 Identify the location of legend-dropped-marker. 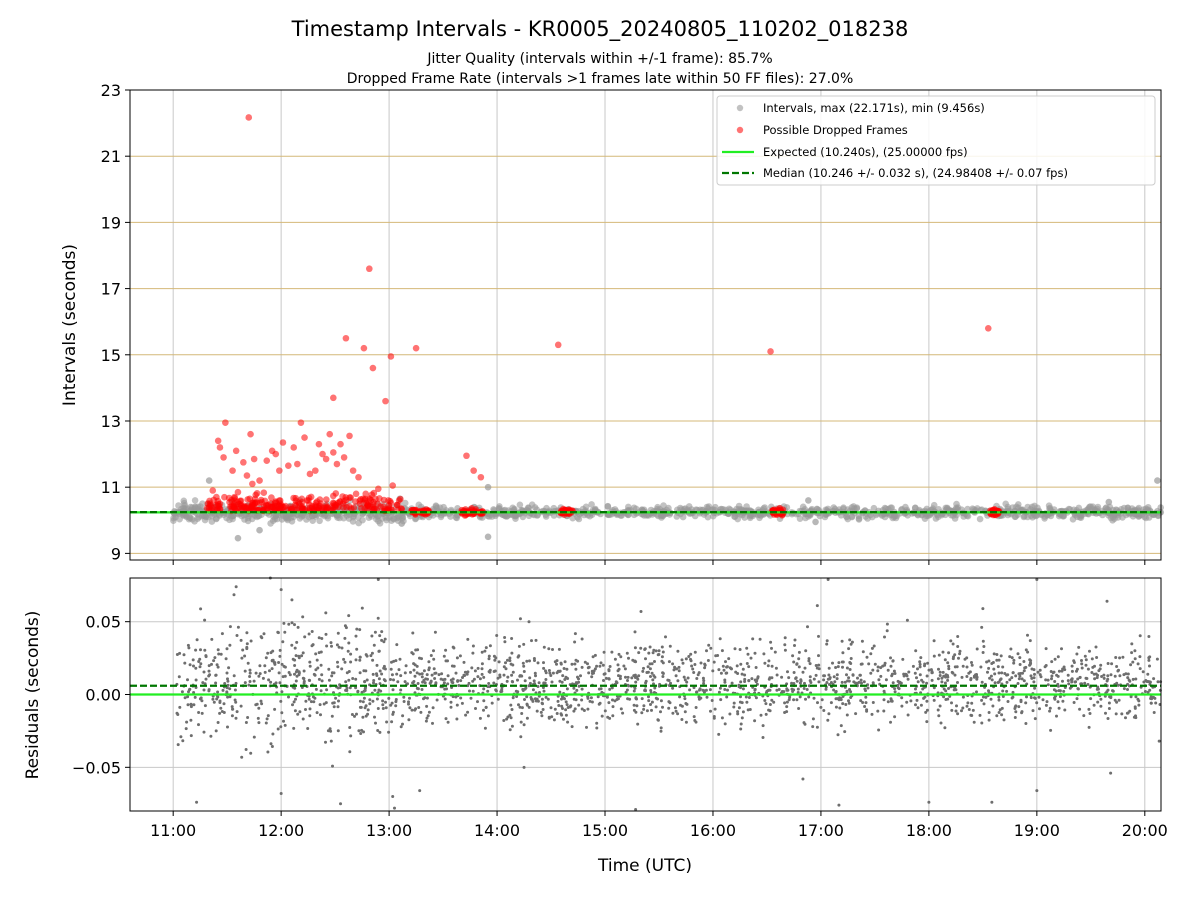
(740, 130).